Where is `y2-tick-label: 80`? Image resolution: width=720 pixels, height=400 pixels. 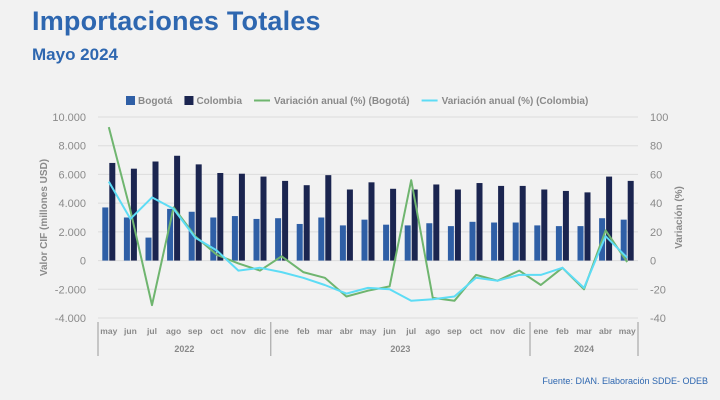 y2-tick-label: 80 is located at coordinates (656, 147).